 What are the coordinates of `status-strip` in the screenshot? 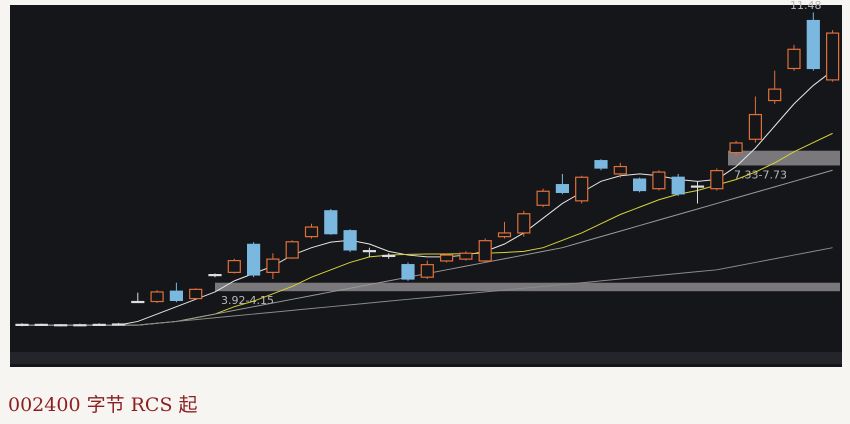 It's located at (426, 358).